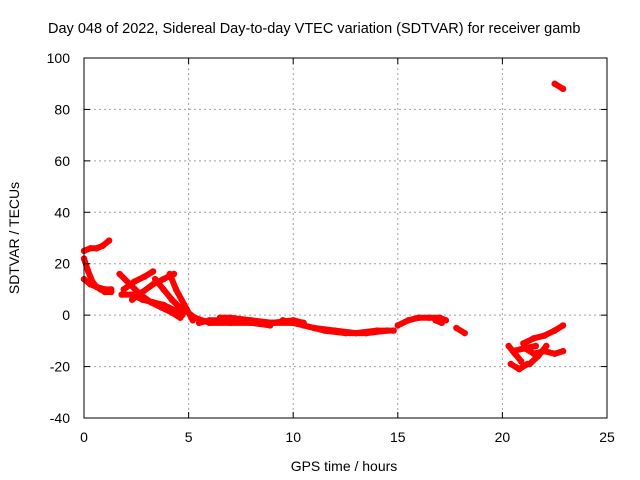 This screenshot has width=640, height=480. I want to click on x-axis-label: GPS time / hours, so click(344, 466).